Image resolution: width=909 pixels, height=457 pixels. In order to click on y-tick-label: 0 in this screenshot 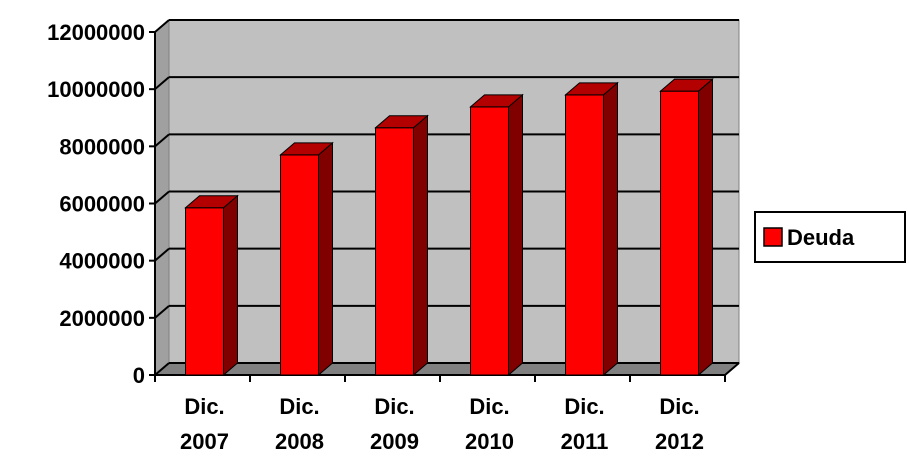, I will do `click(139, 375)`.